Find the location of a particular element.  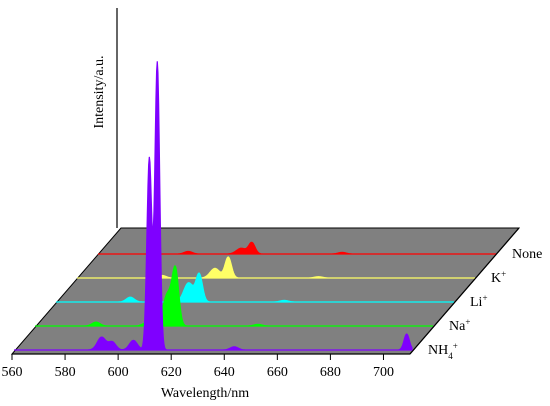

x-tick-label-0: 560 is located at coordinates (12, 372).